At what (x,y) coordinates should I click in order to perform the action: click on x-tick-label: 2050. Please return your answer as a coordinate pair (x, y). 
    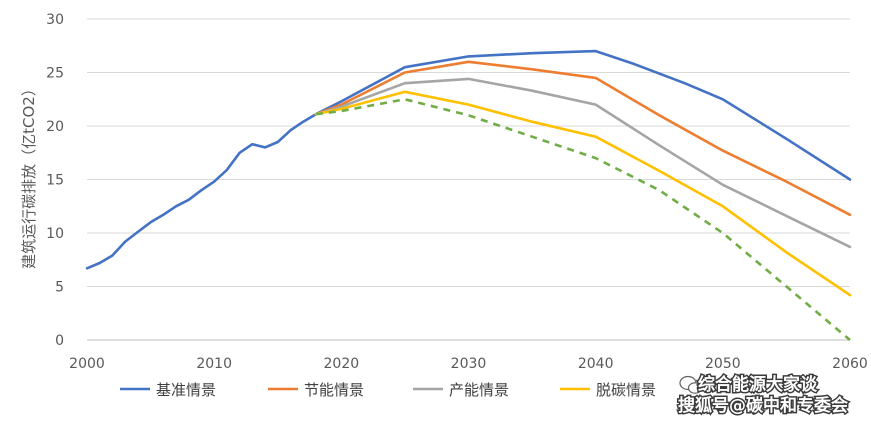
    Looking at the image, I should click on (723, 364).